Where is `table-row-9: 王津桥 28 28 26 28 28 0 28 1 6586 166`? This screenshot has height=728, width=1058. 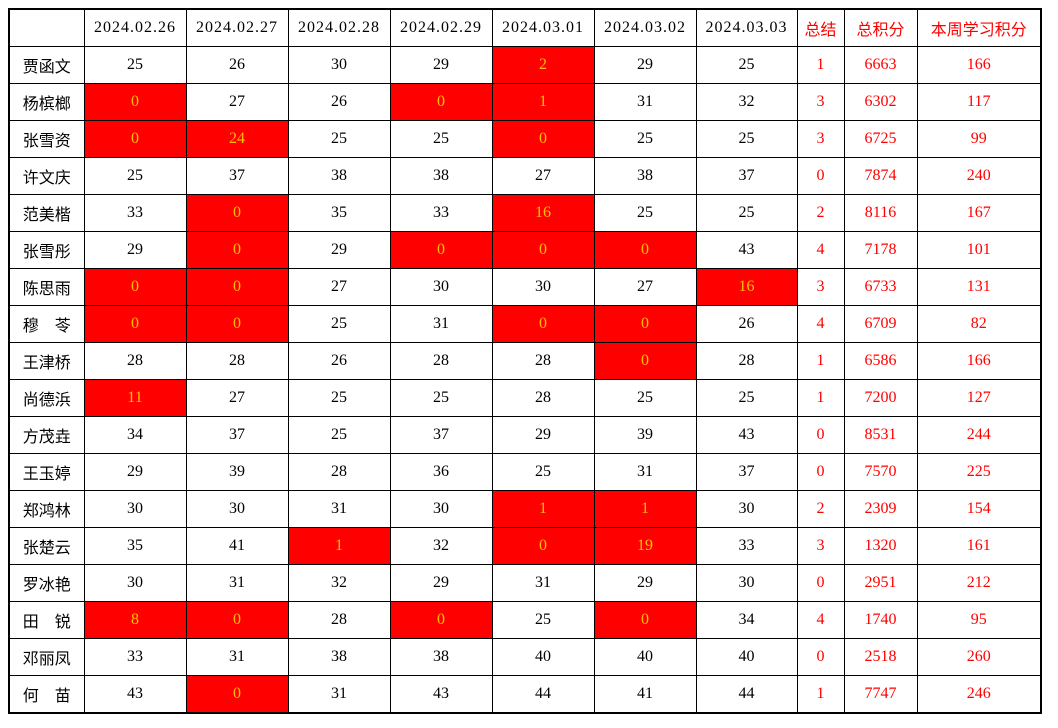
table-row-9: 王津桥 28 28 26 28 28 0 28 1 6586 166 is located at coordinates (525, 361).